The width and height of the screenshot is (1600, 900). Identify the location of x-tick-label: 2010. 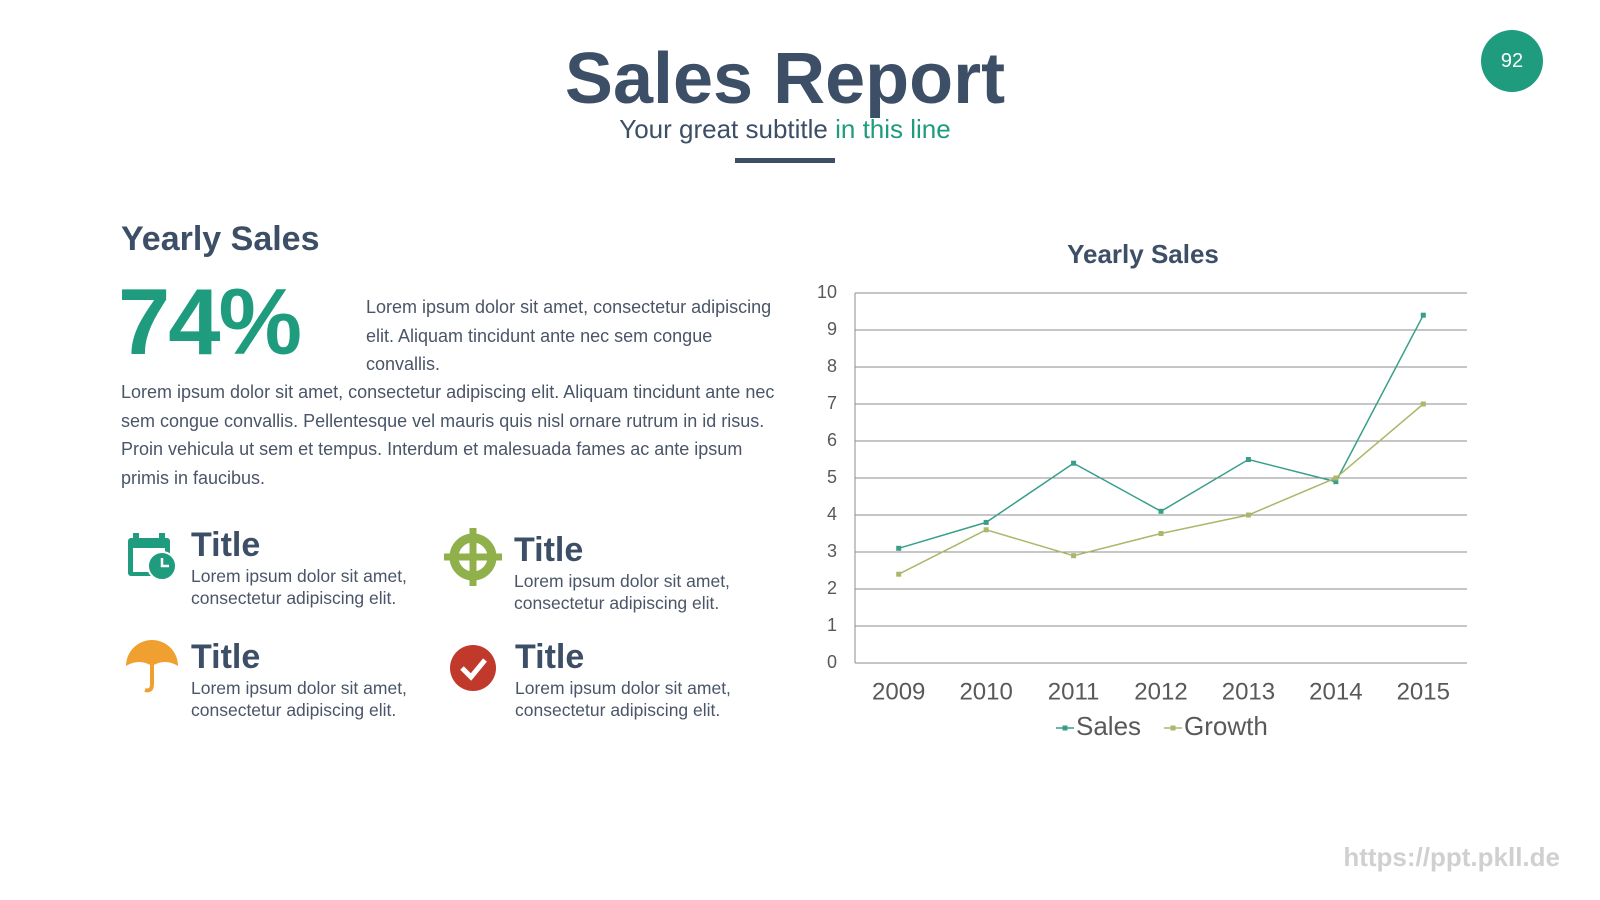
(985, 691).